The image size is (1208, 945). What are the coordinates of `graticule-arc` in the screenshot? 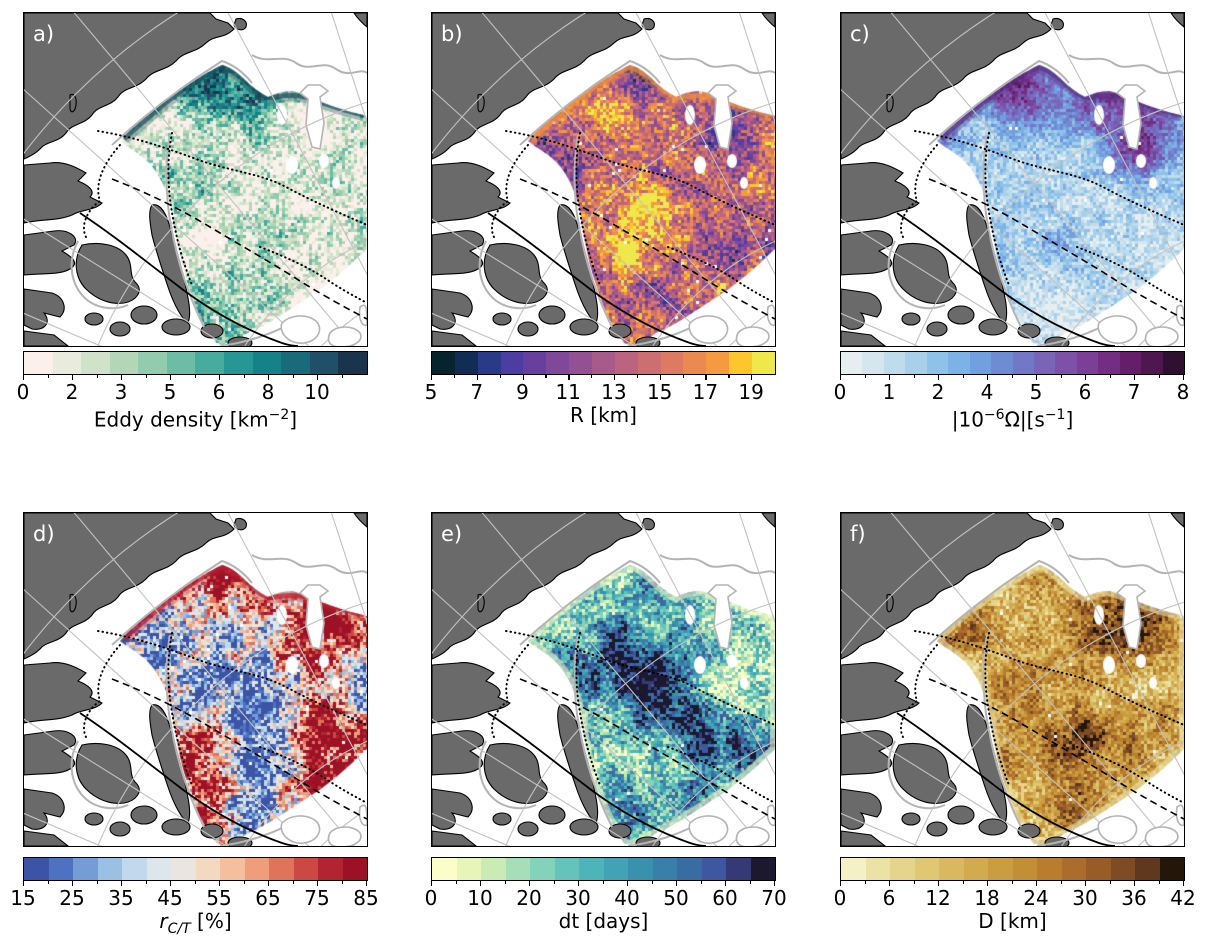 It's located at (640, 223).